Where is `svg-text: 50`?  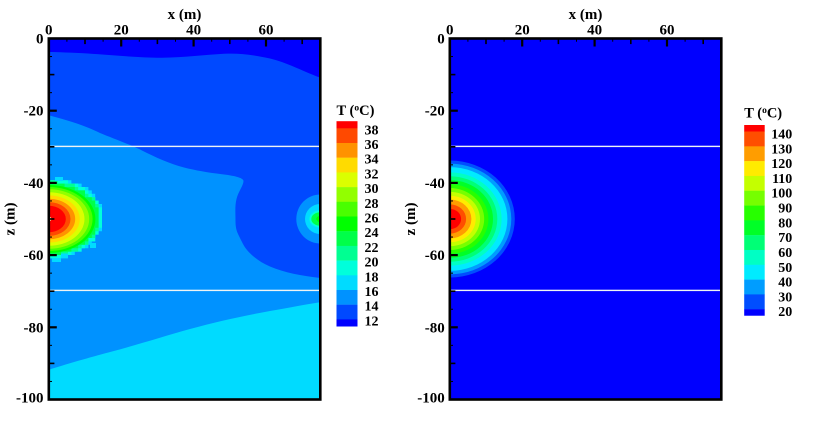 svg-text: 50 is located at coordinates (785, 268).